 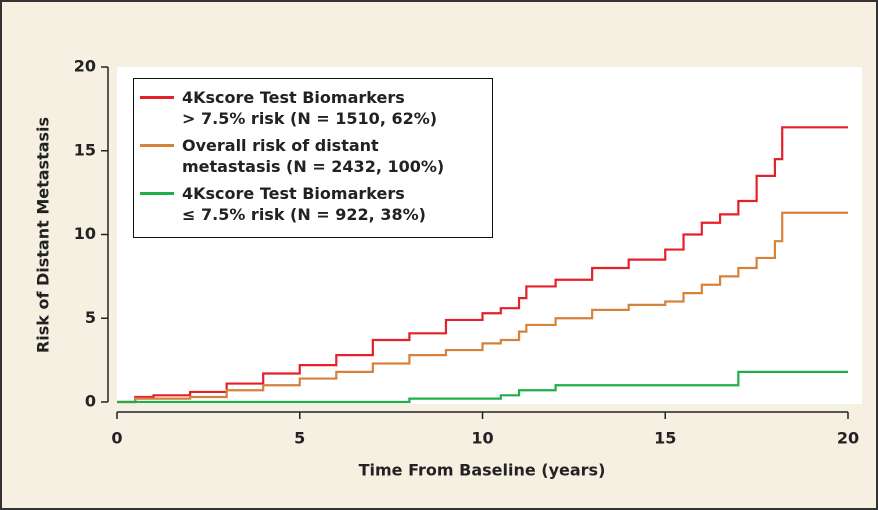 I want to click on x-tick-label: 20, so click(x=848, y=438).